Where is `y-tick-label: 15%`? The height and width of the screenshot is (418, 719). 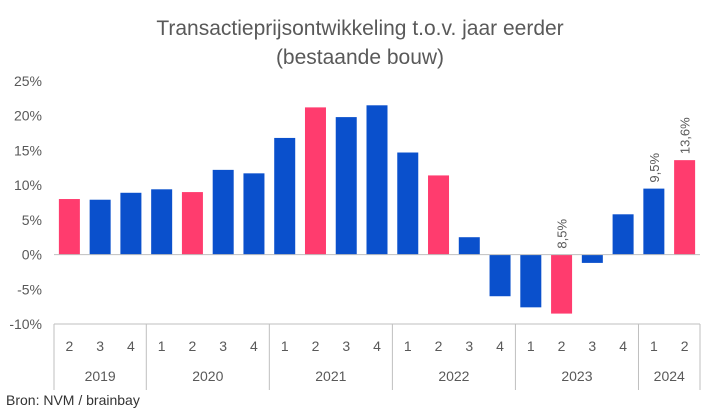
y-tick-label: 15% is located at coordinates (28, 150).